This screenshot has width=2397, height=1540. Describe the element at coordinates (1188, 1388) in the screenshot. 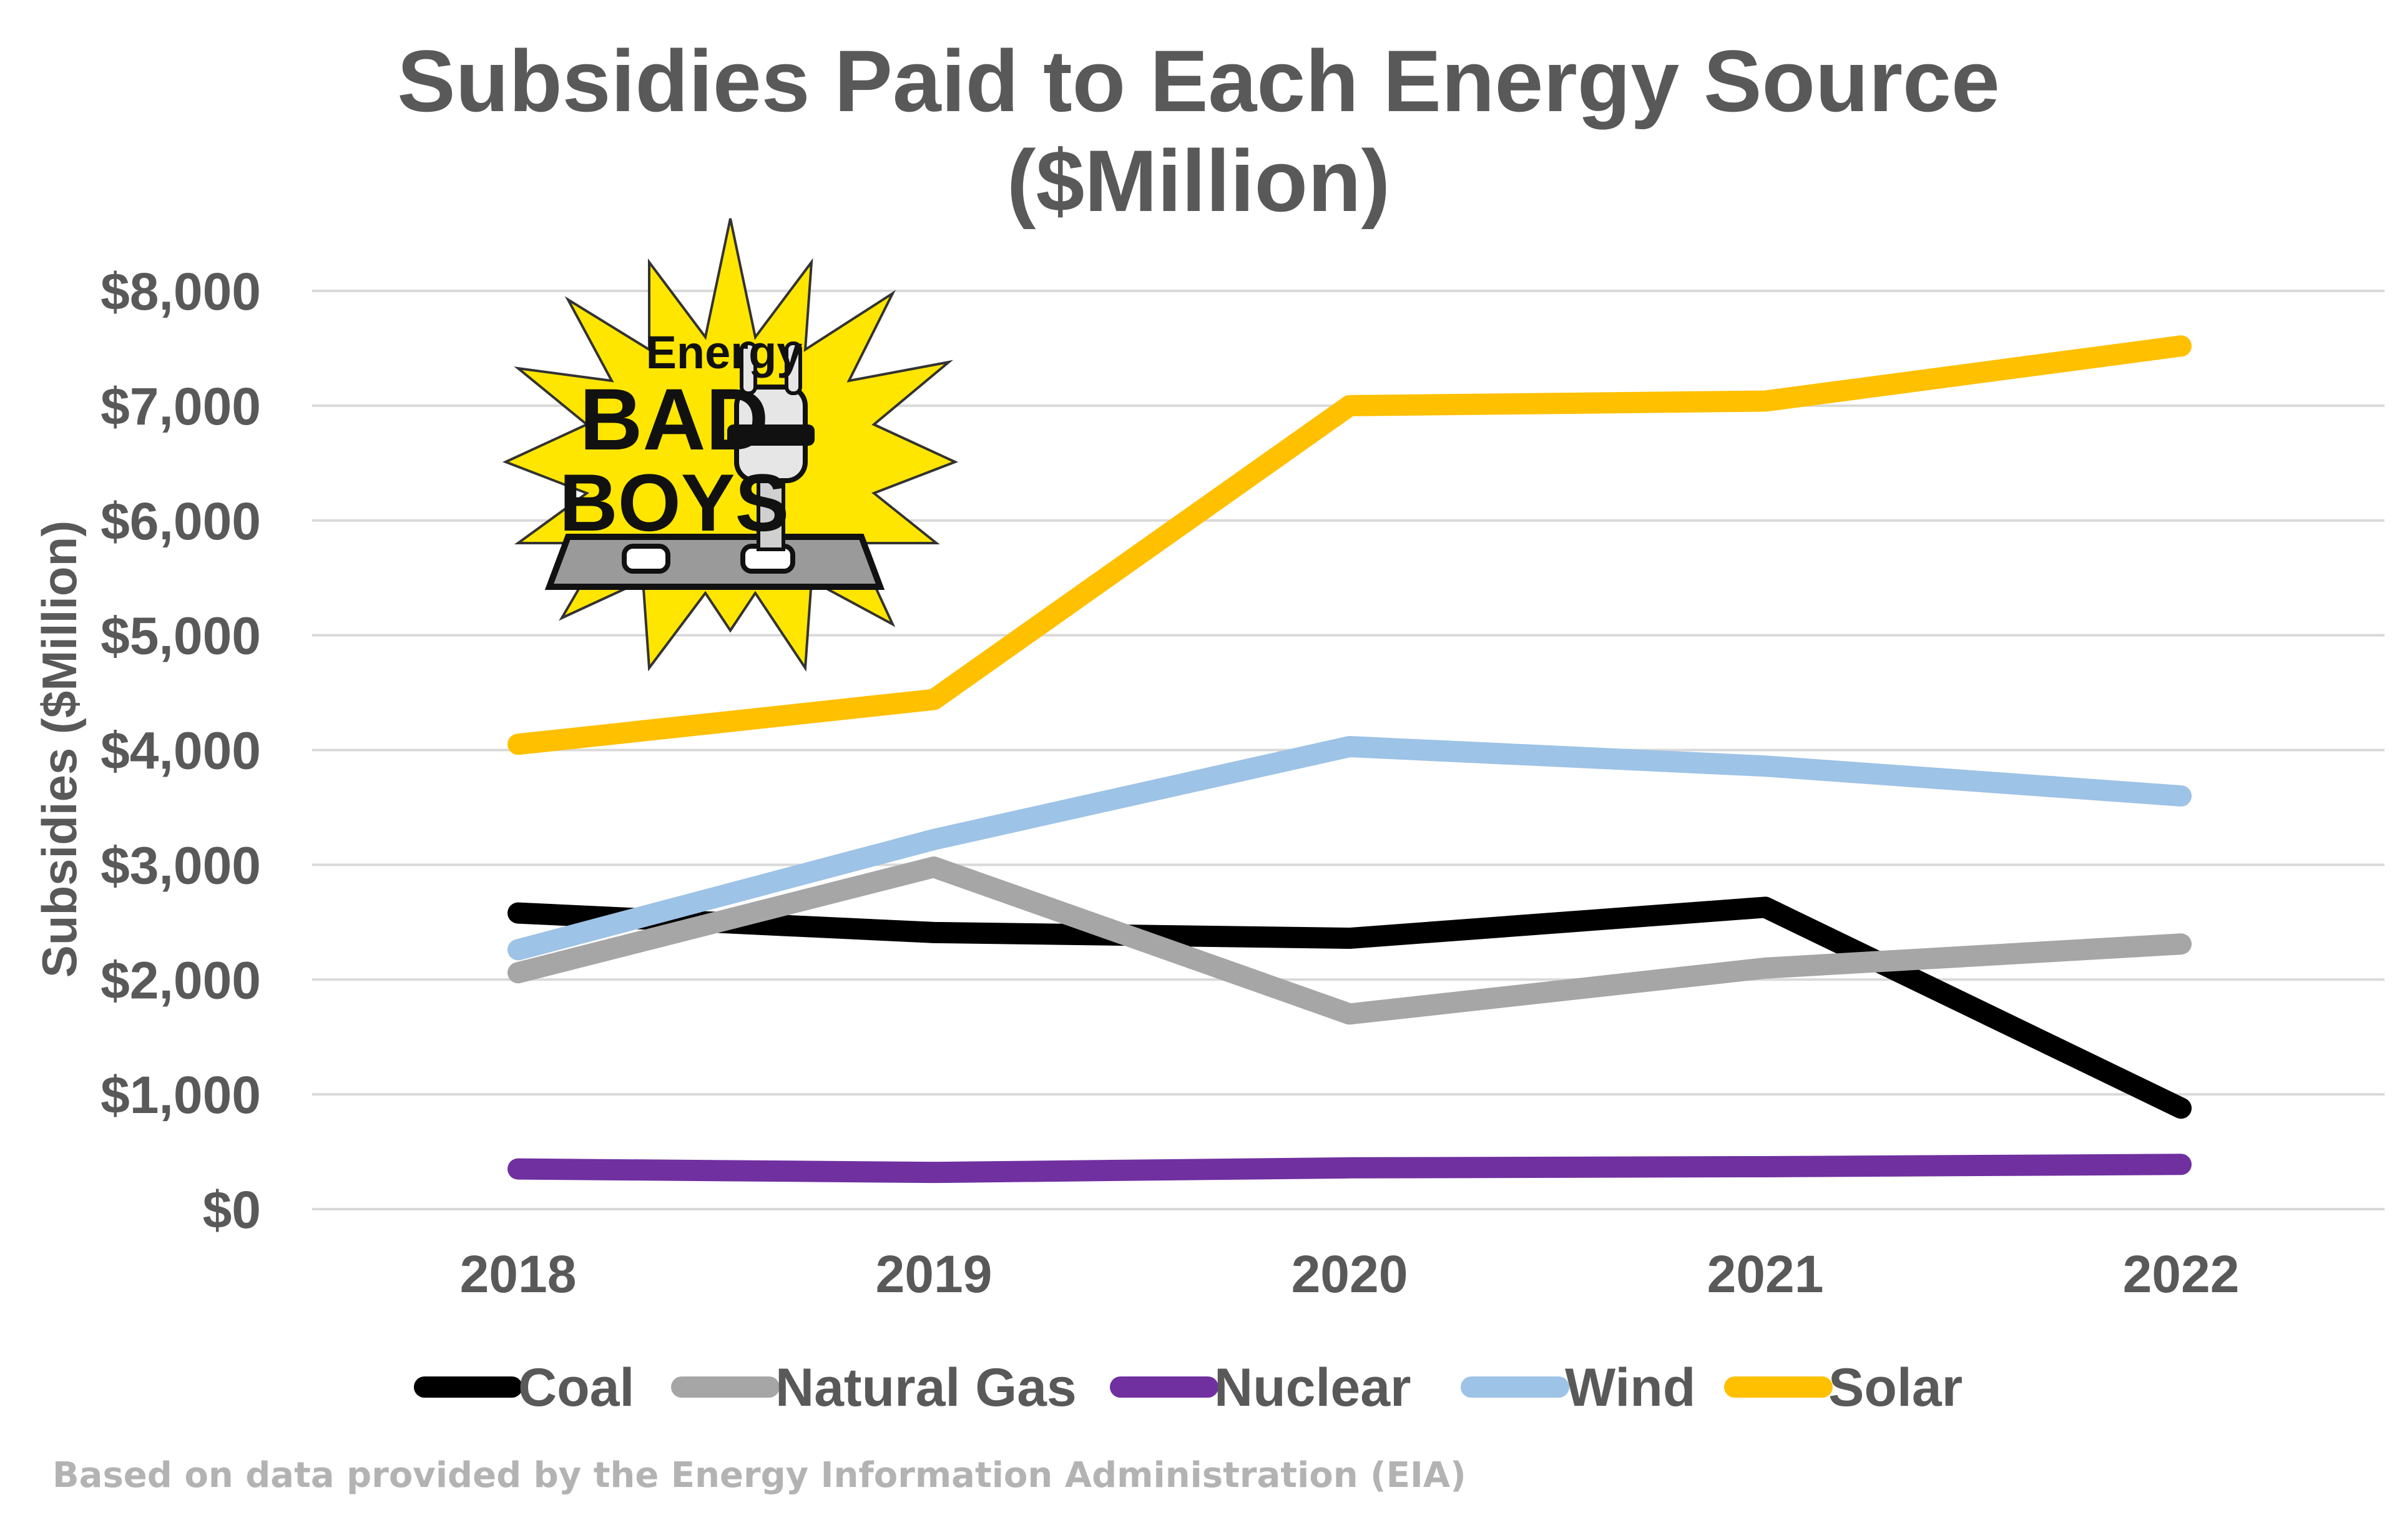

I see `legend: Coal Natural Gas Nuclear Wind Solar` at that location.